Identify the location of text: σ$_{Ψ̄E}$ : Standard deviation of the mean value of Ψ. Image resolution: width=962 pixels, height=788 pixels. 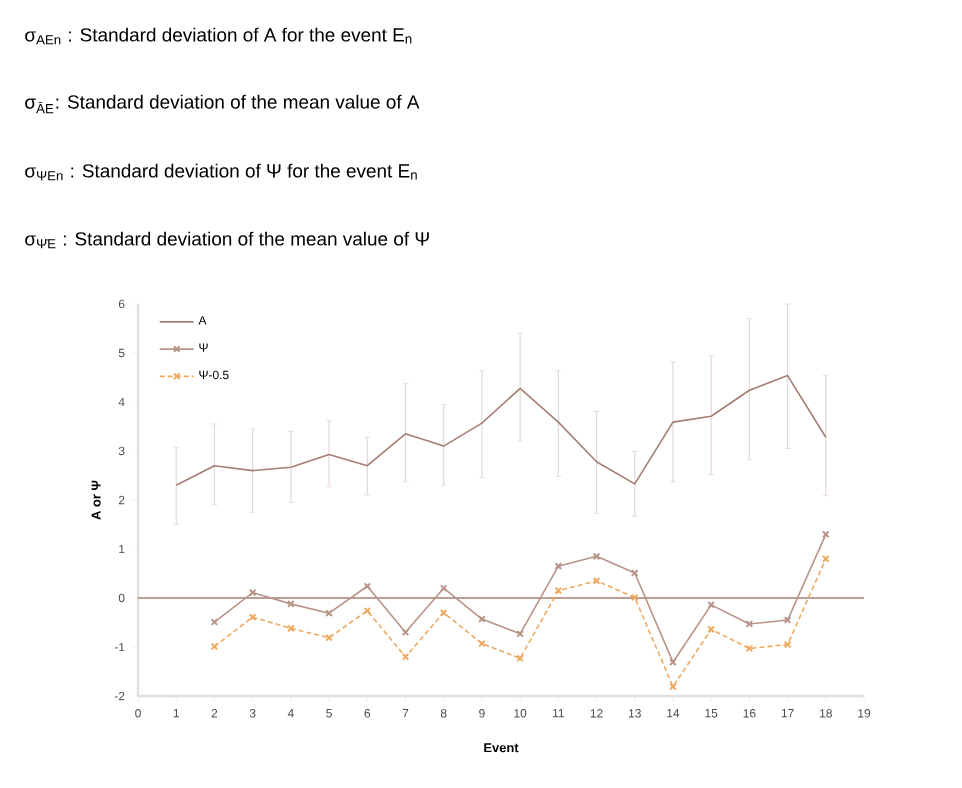
(227, 240).